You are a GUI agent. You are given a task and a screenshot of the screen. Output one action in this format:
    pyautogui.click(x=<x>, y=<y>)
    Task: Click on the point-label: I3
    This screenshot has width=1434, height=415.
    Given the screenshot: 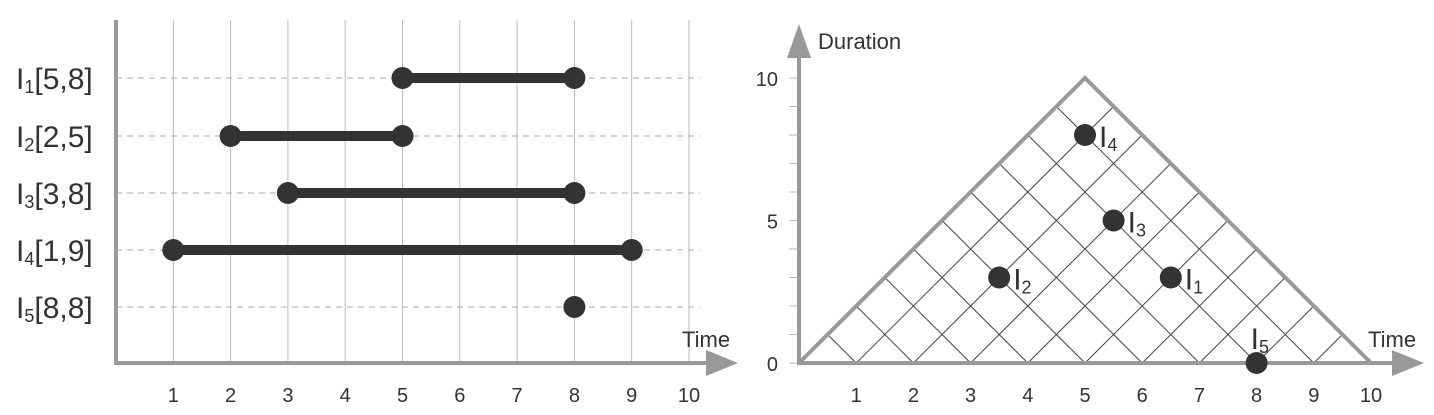 What is the action you would take?
    pyautogui.click(x=1137, y=224)
    